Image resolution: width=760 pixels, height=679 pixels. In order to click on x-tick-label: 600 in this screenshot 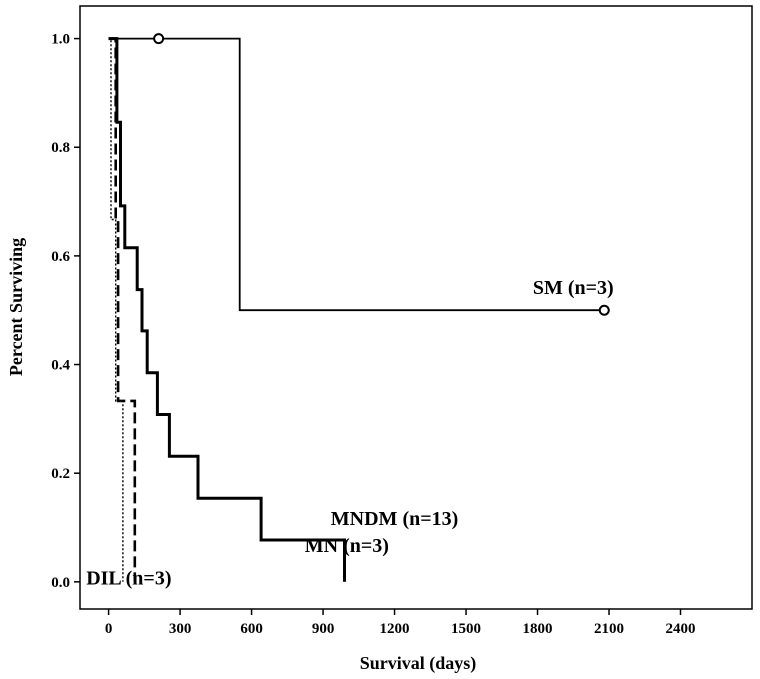, I will do `click(251, 629)`.